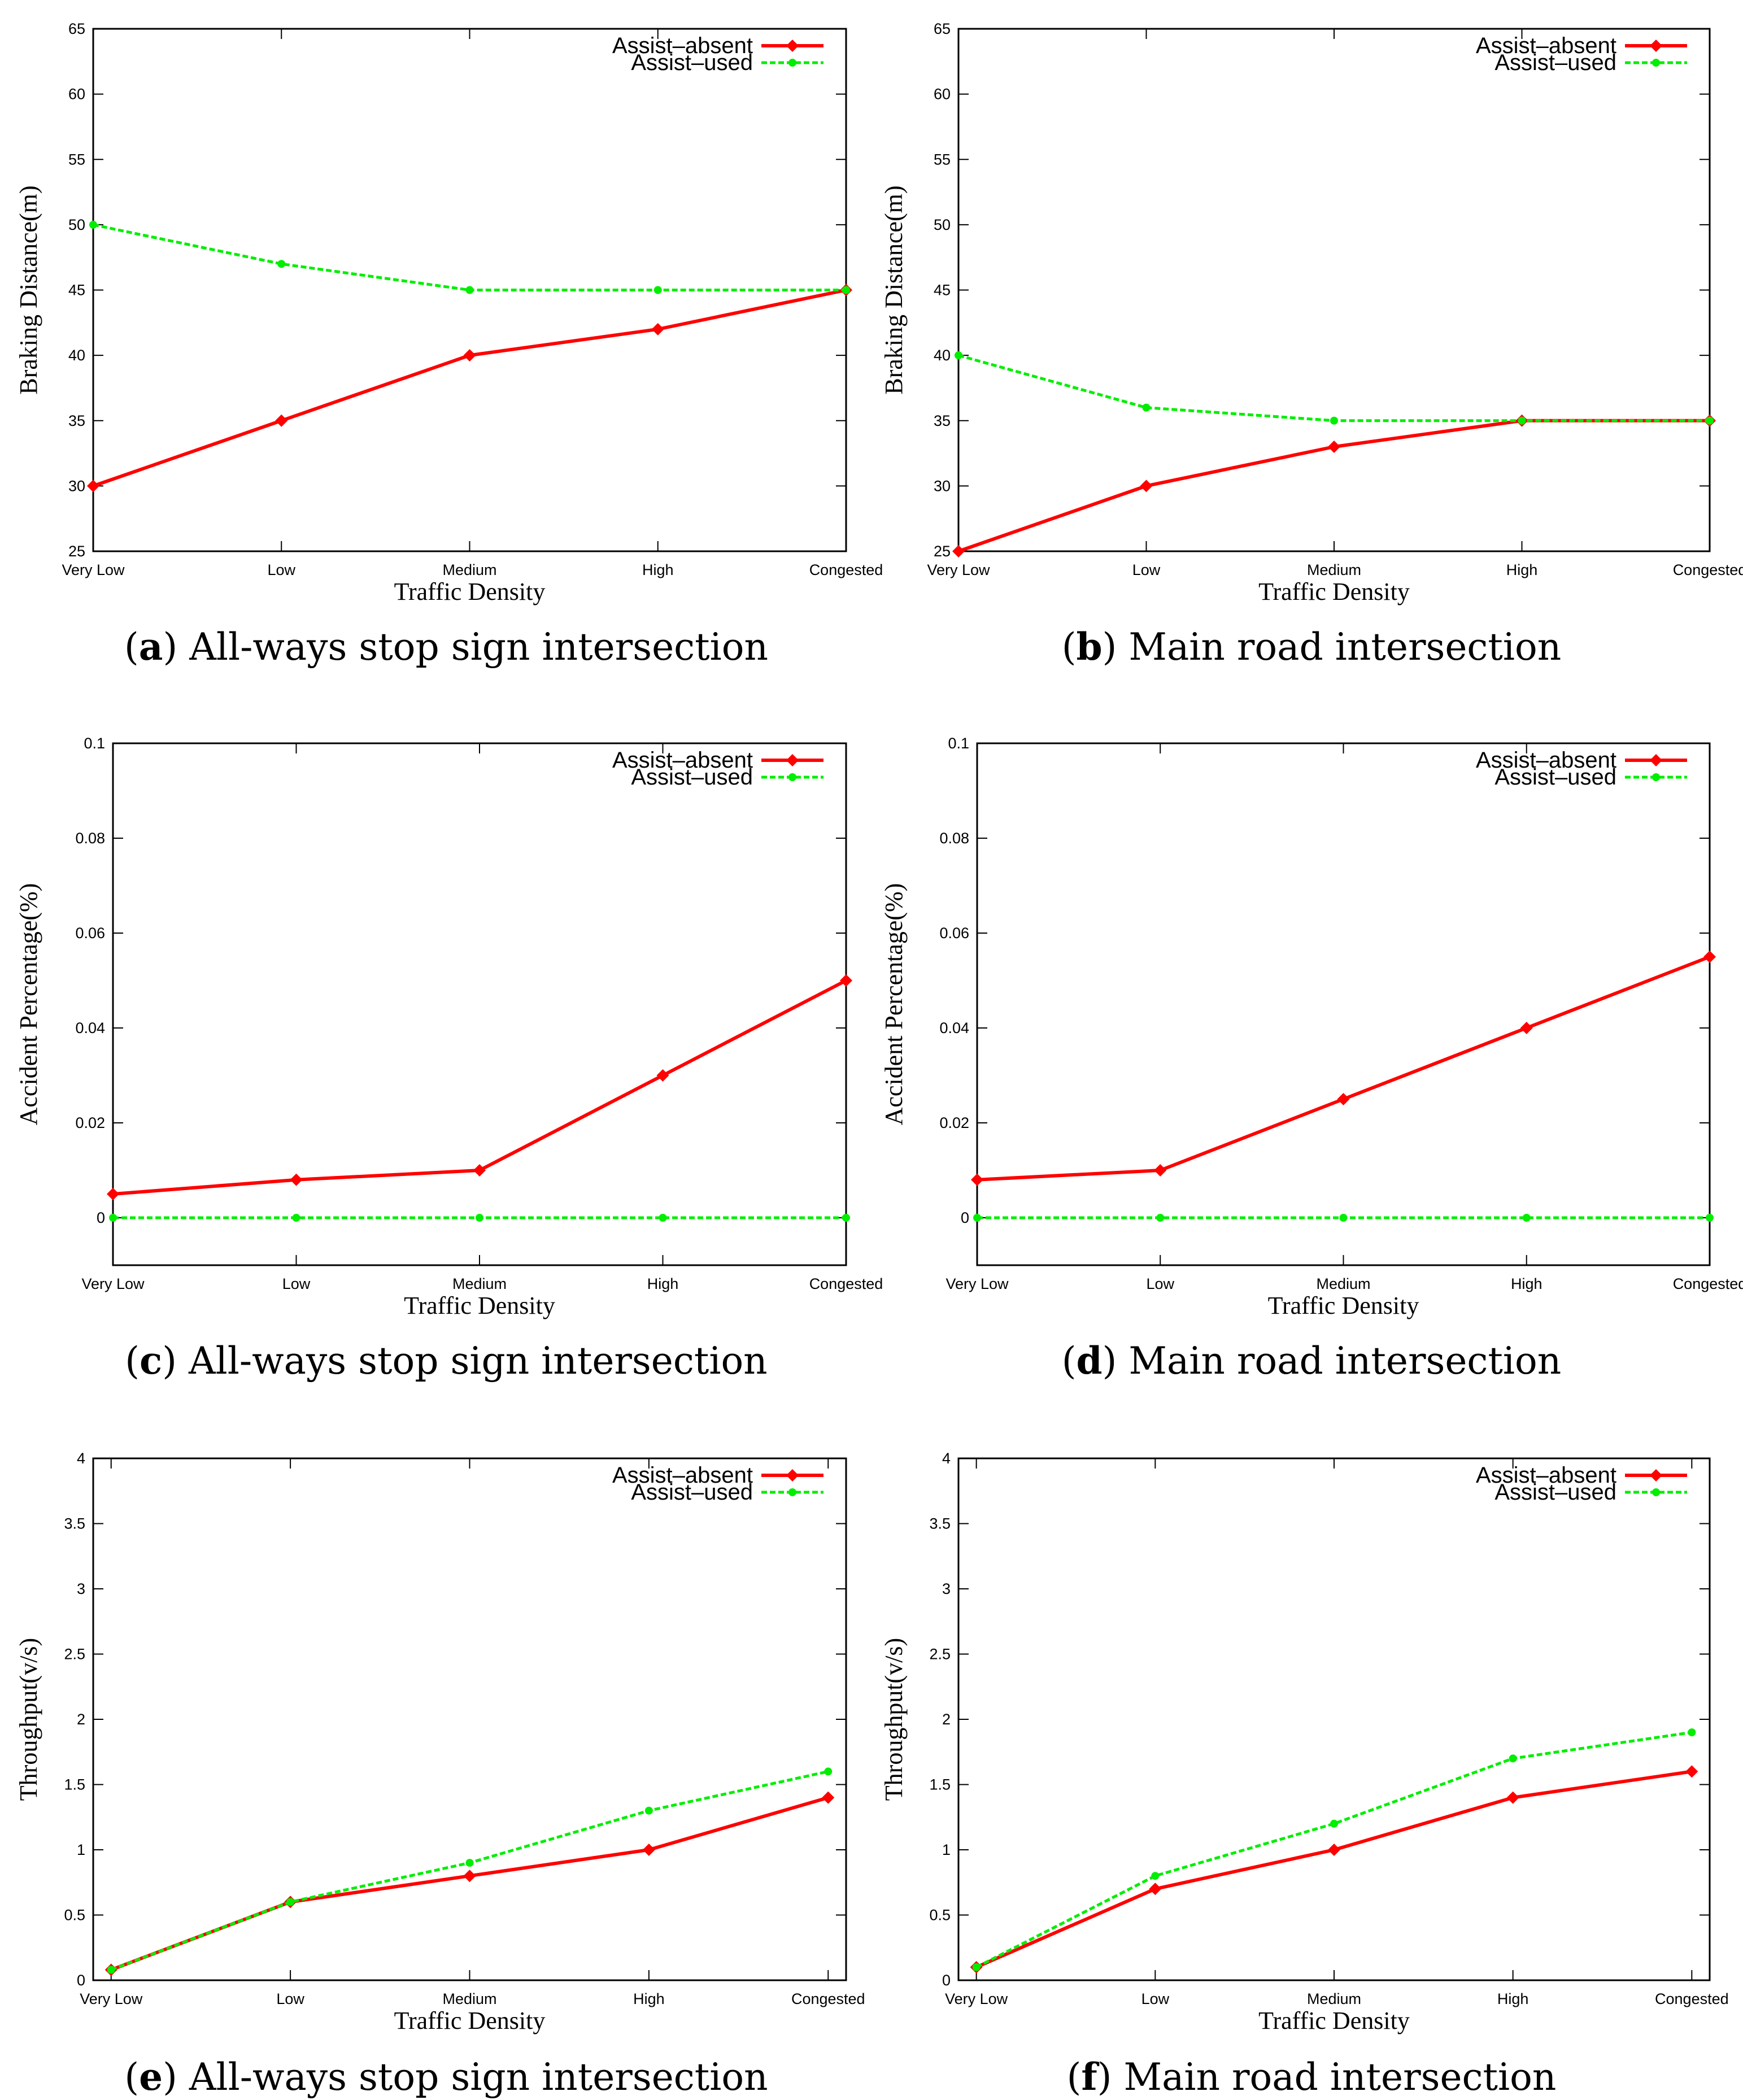 Image resolution: width=1743 pixels, height=2100 pixels. What do you see at coordinates (682, 760) in the screenshot?
I see `legend-label: Assist–absent` at bounding box center [682, 760].